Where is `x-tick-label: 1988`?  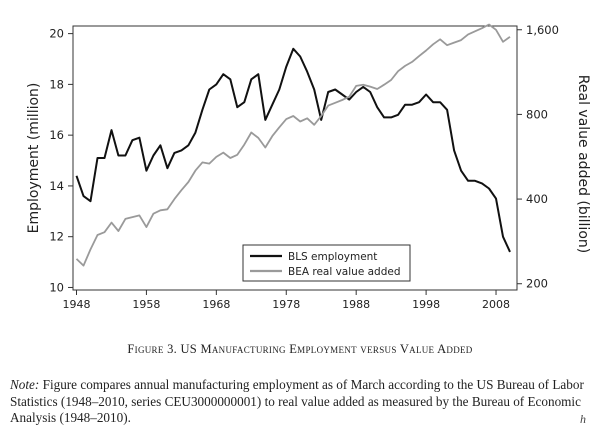
x-tick-label: 1988 is located at coordinates (356, 304).